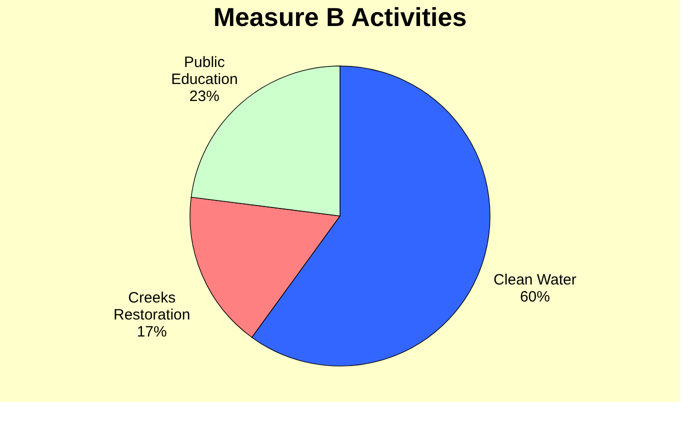  I want to click on data-label: 17%, so click(151, 331).